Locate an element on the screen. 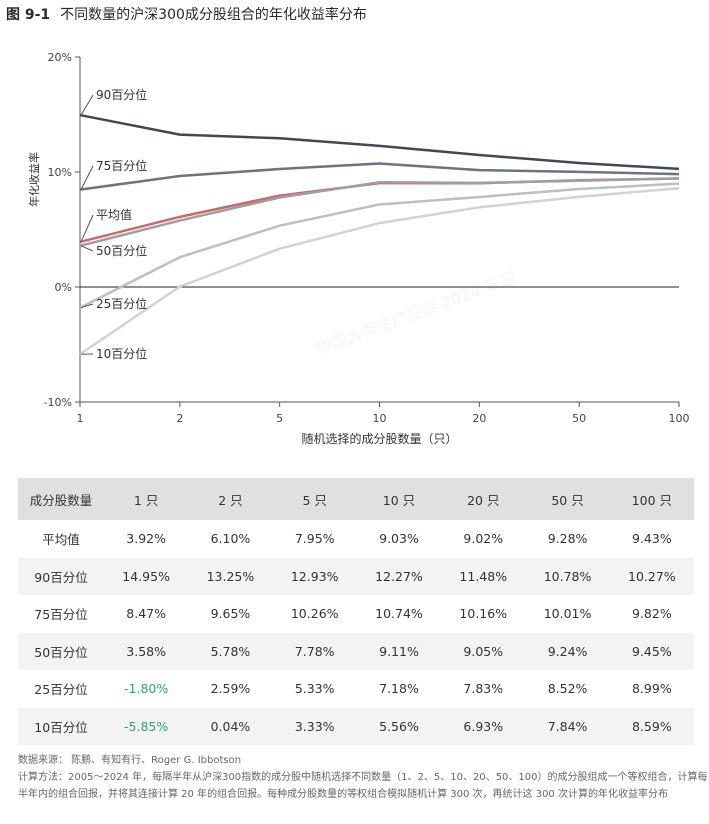 This screenshot has width=709, height=824. table-cell: 10.16% is located at coordinates (483, 614).